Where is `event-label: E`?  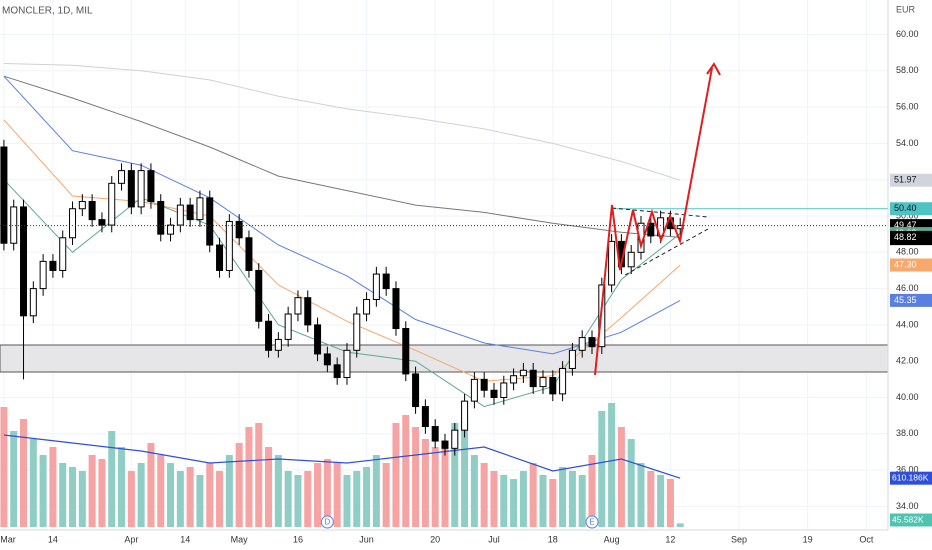 event-label: E is located at coordinates (591, 522).